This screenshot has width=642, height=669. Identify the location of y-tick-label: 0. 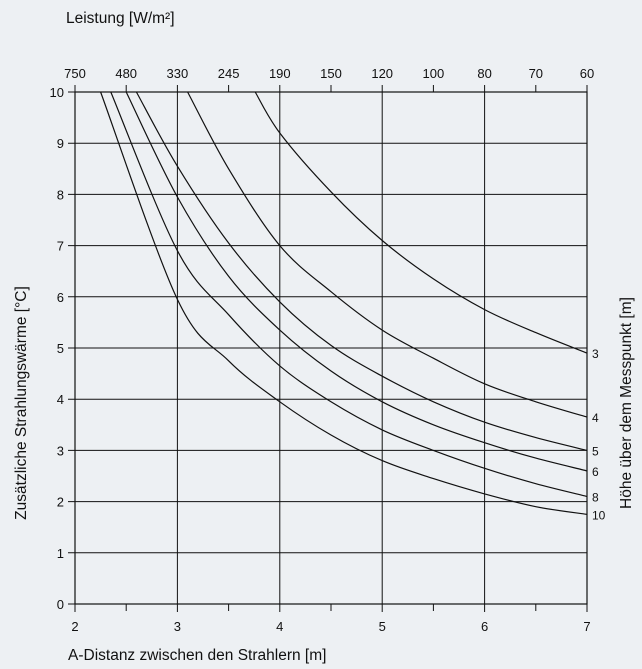
(60, 604).